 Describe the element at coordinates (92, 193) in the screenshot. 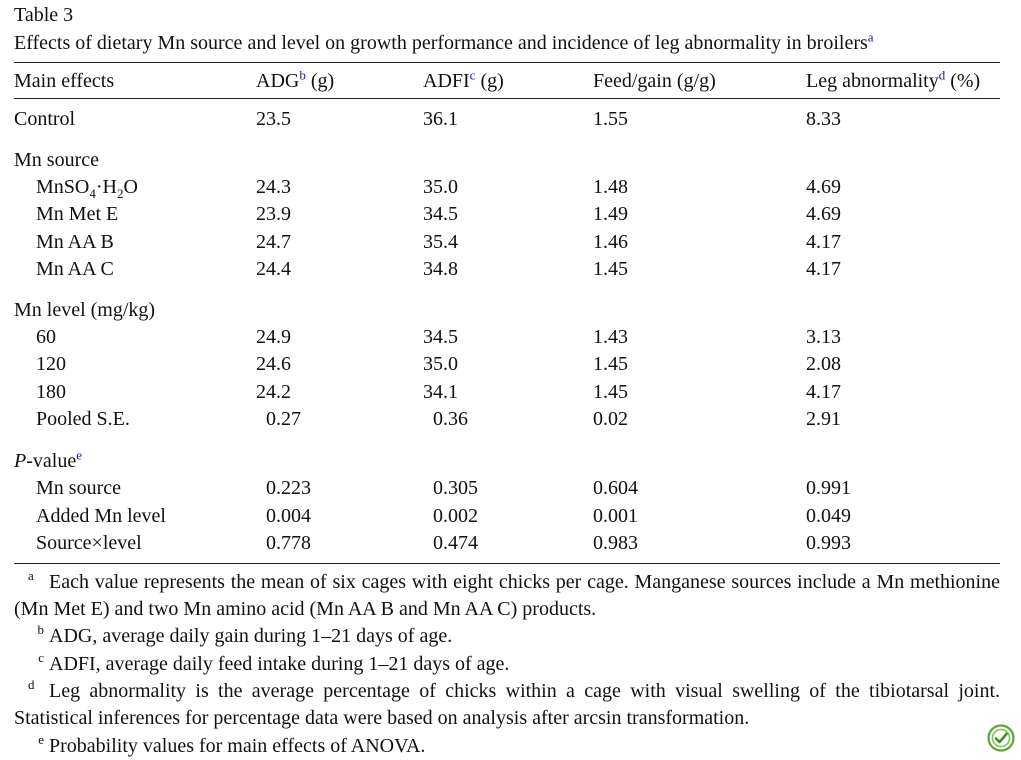

I see `mnso4-sub-4: 4` at that location.